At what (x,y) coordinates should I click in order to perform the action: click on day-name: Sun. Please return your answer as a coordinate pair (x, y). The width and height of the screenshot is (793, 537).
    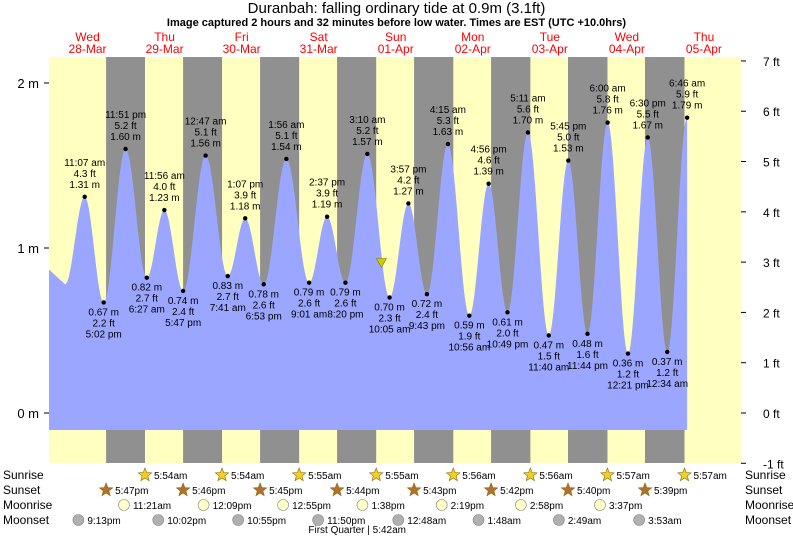
    Looking at the image, I should click on (395, 37).